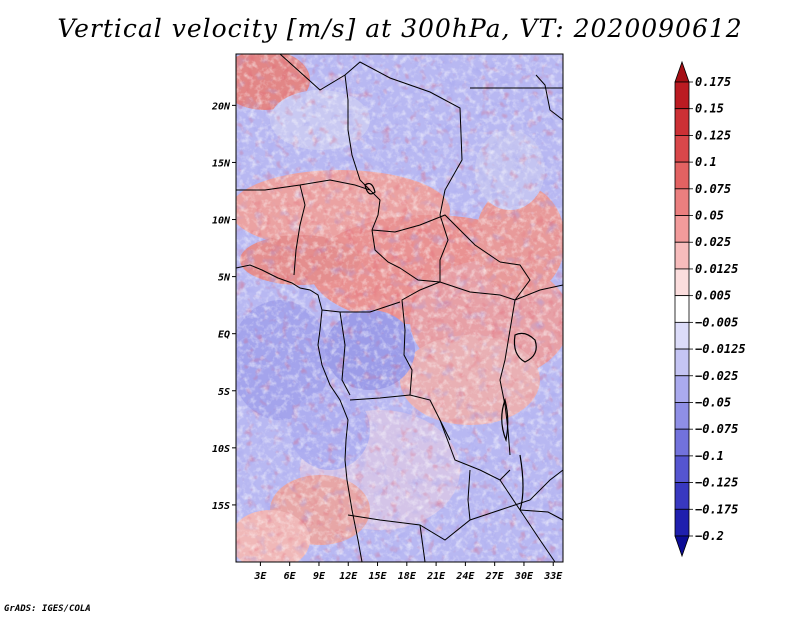 The height and width of the screenshot is (618, 800). What do you see at coordinates (260, 576) in the screenshot?
I see `lon-label: 3E` at bounding box center [260, 576].